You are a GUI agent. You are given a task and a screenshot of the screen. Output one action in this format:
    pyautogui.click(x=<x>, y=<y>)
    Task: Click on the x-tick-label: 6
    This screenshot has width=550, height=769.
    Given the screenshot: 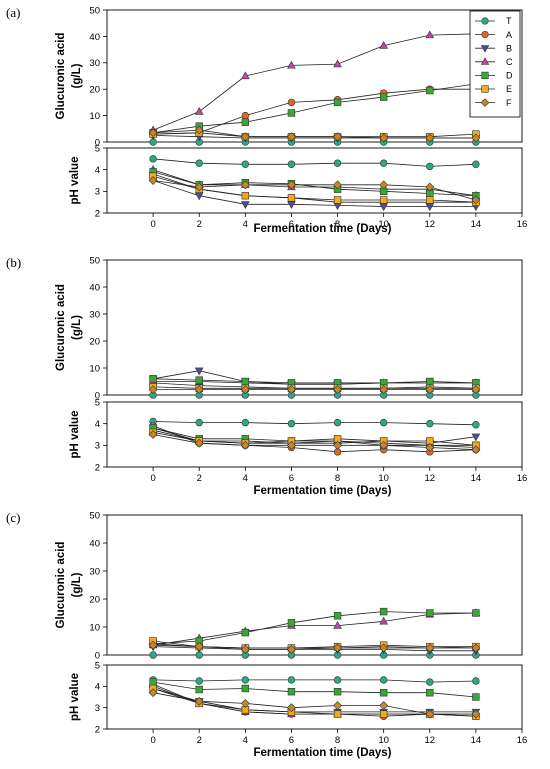 What is the action you would take?
    pyautogui.click(x=291, y=224)
    